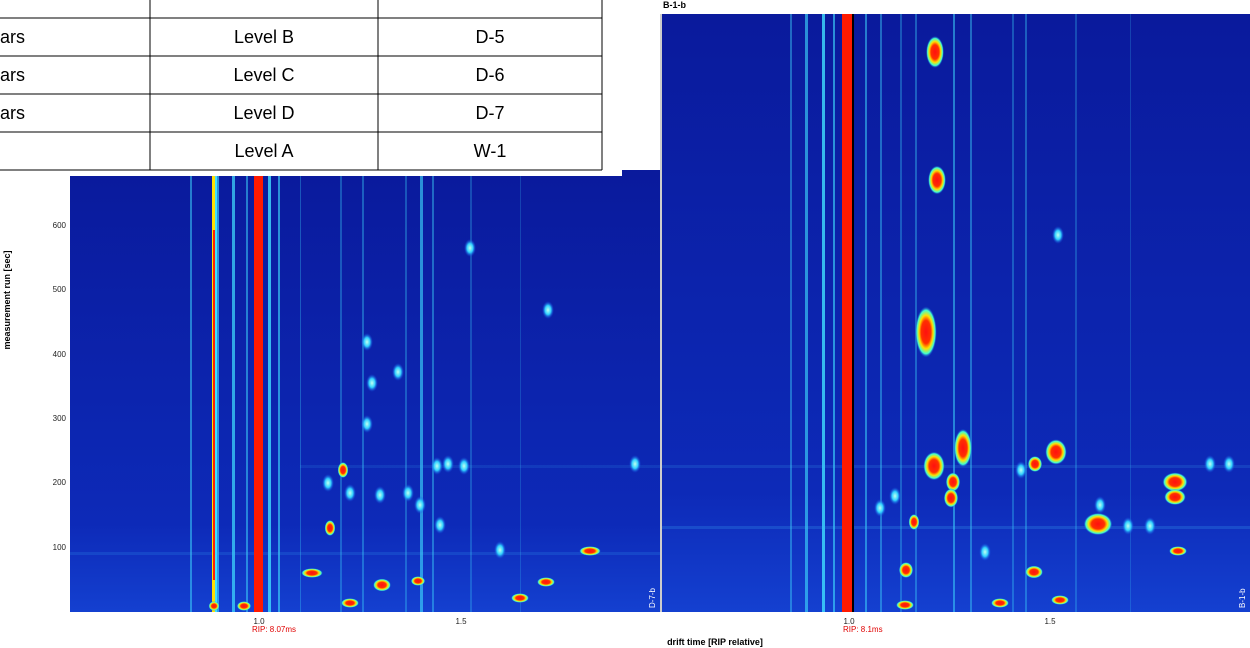  I want to click on rip-line, so click(847, 313).